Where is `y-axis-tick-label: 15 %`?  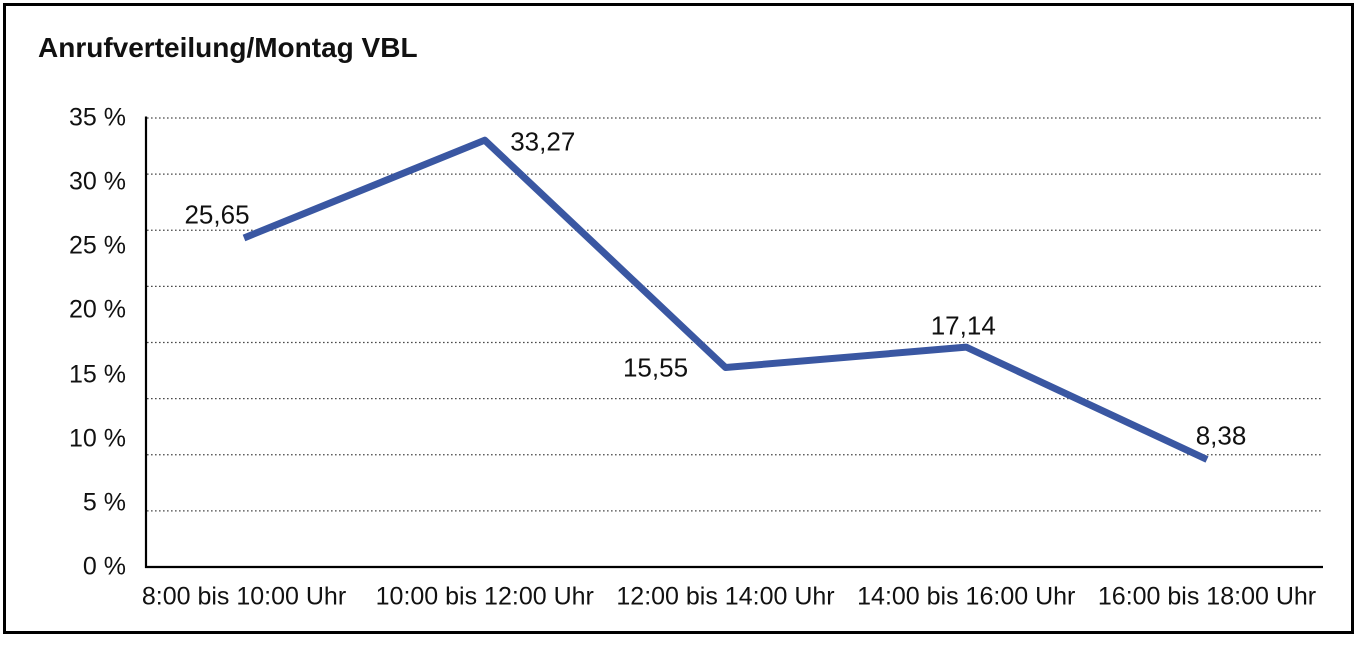
y-axis-tick-label: 15 % is located at coordinates (97, 374).